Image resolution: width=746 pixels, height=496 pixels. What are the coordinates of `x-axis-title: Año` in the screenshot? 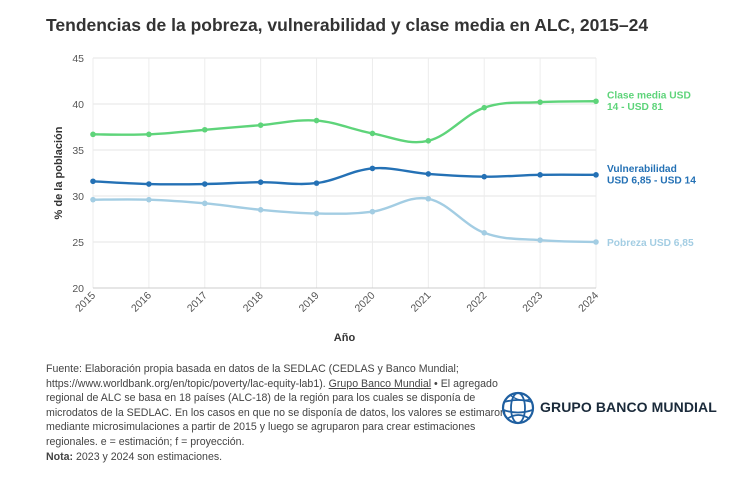 It's located at (345, 338).